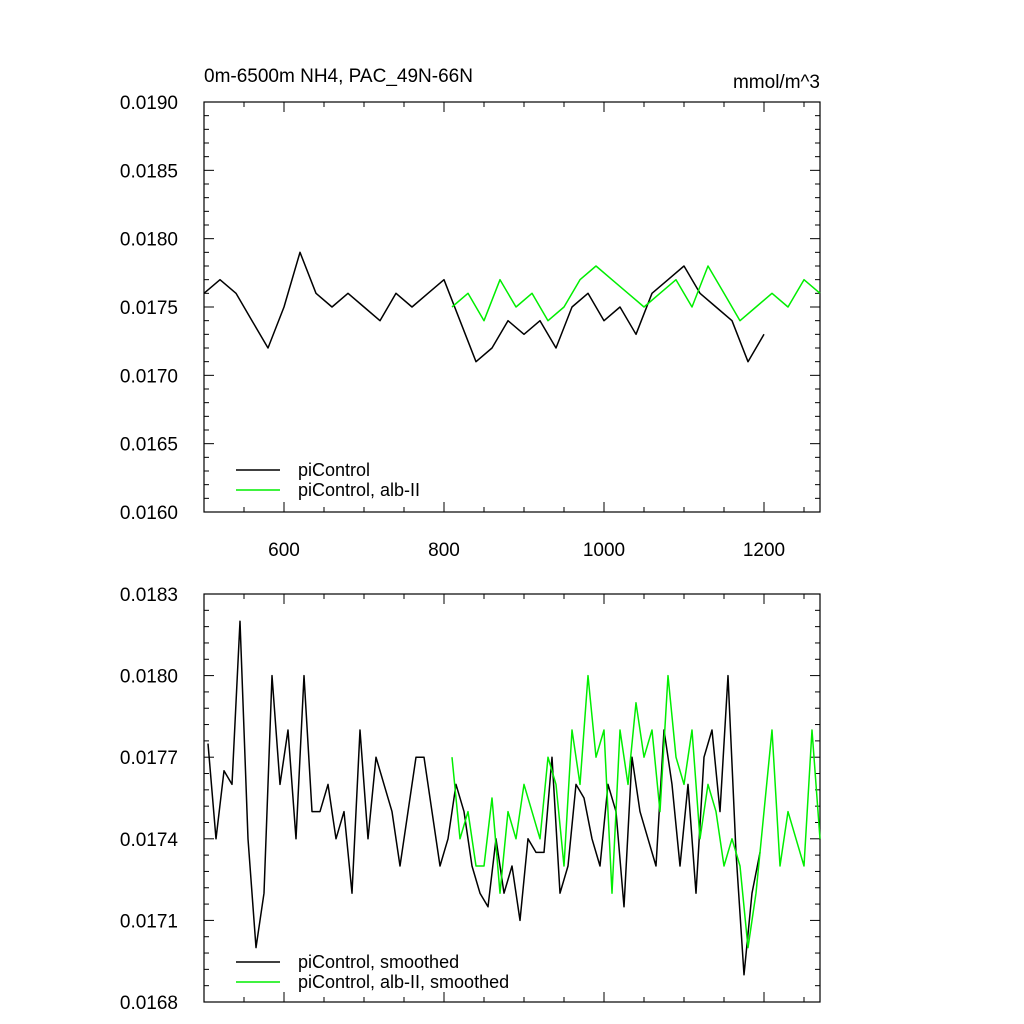 Image resolution: width=1024 pixels, height=1024 pixels. I want to click on top-x-tick-label: 1200, so click(764, 550).